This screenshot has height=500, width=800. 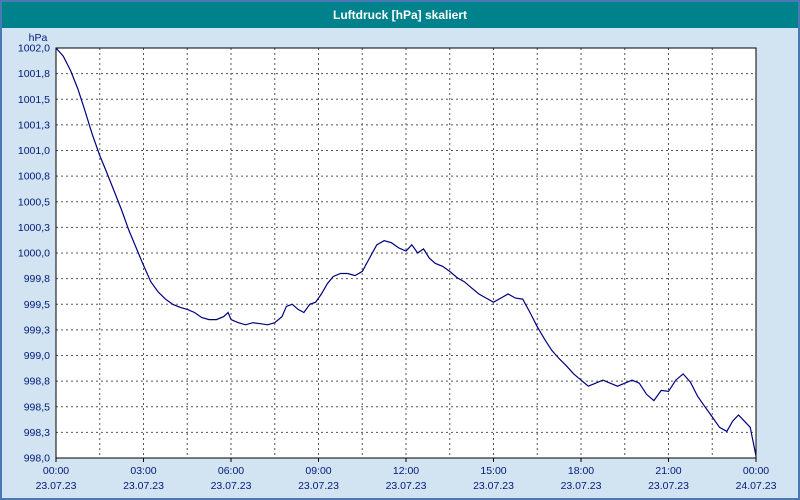 What do you see at coordinates (34, 151) in the screenshot?
I see `y-tick-label: 1001,0` at bounding box center [34, 151].